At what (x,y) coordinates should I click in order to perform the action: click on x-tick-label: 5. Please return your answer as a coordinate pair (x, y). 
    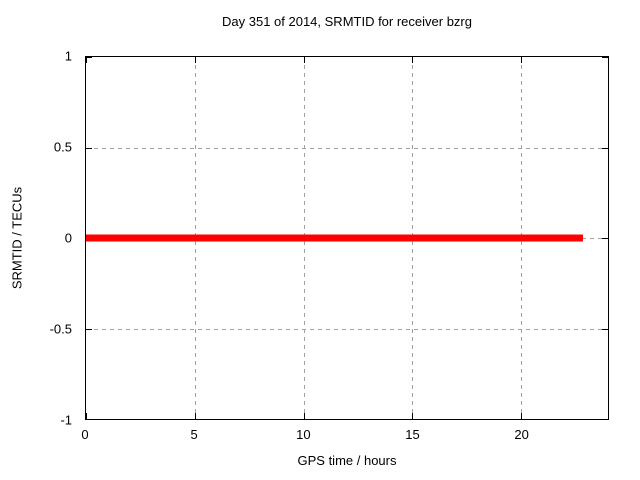
    Looking at the image, I should click on (194, 434).